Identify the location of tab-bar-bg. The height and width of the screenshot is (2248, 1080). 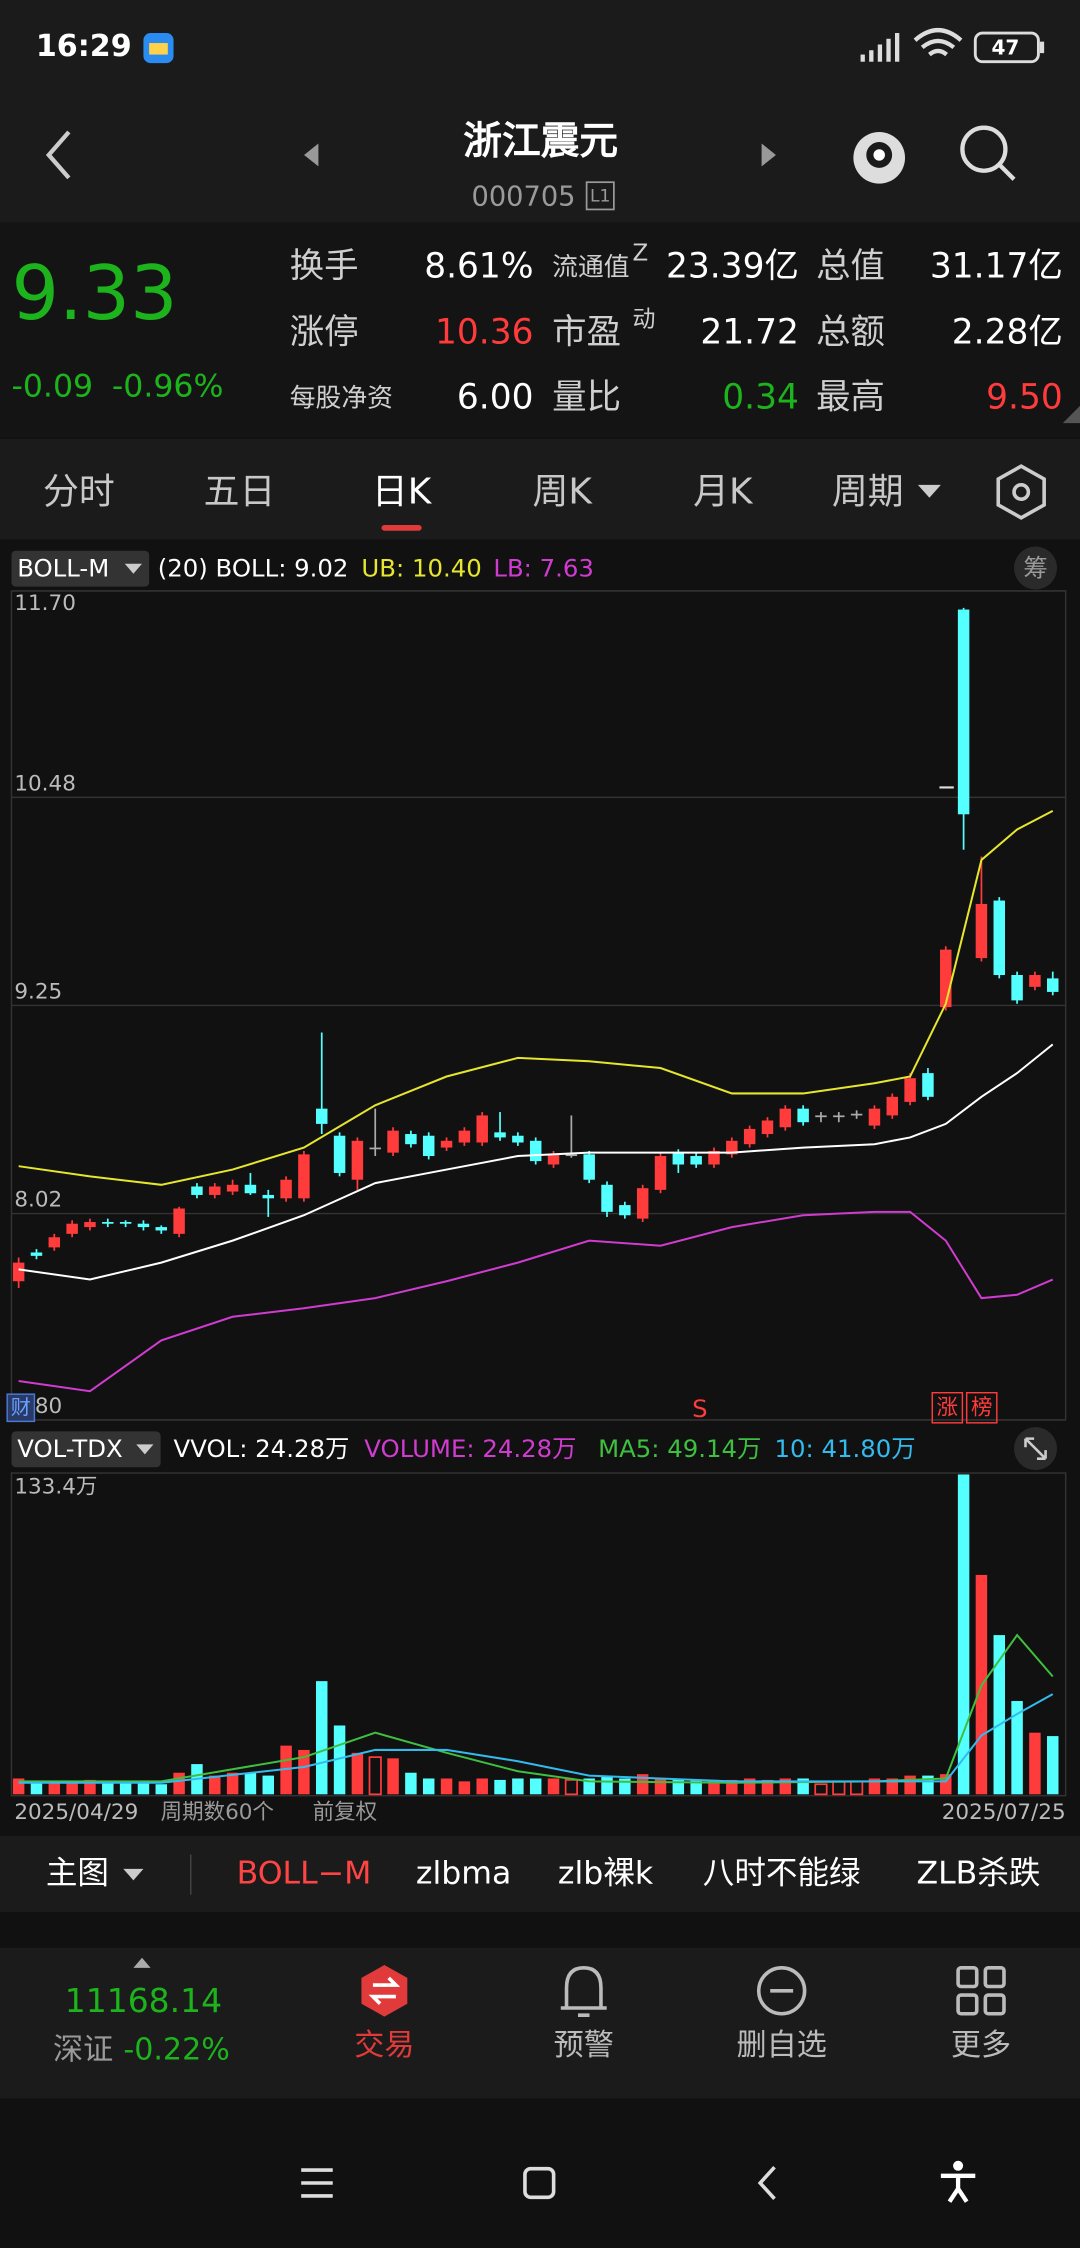
(540, 489).